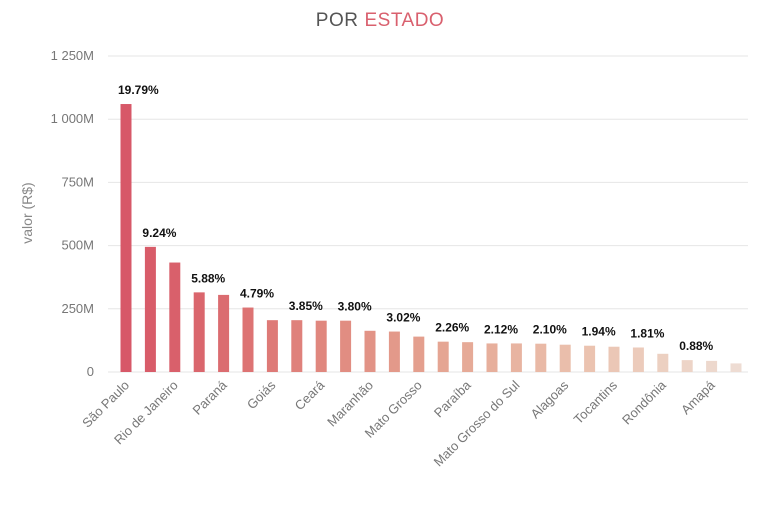  What do you see at coordinates (599, 332) in the screenshot?
I see `bar-percent-label: 1.94%` at bounding box center [599, 332].